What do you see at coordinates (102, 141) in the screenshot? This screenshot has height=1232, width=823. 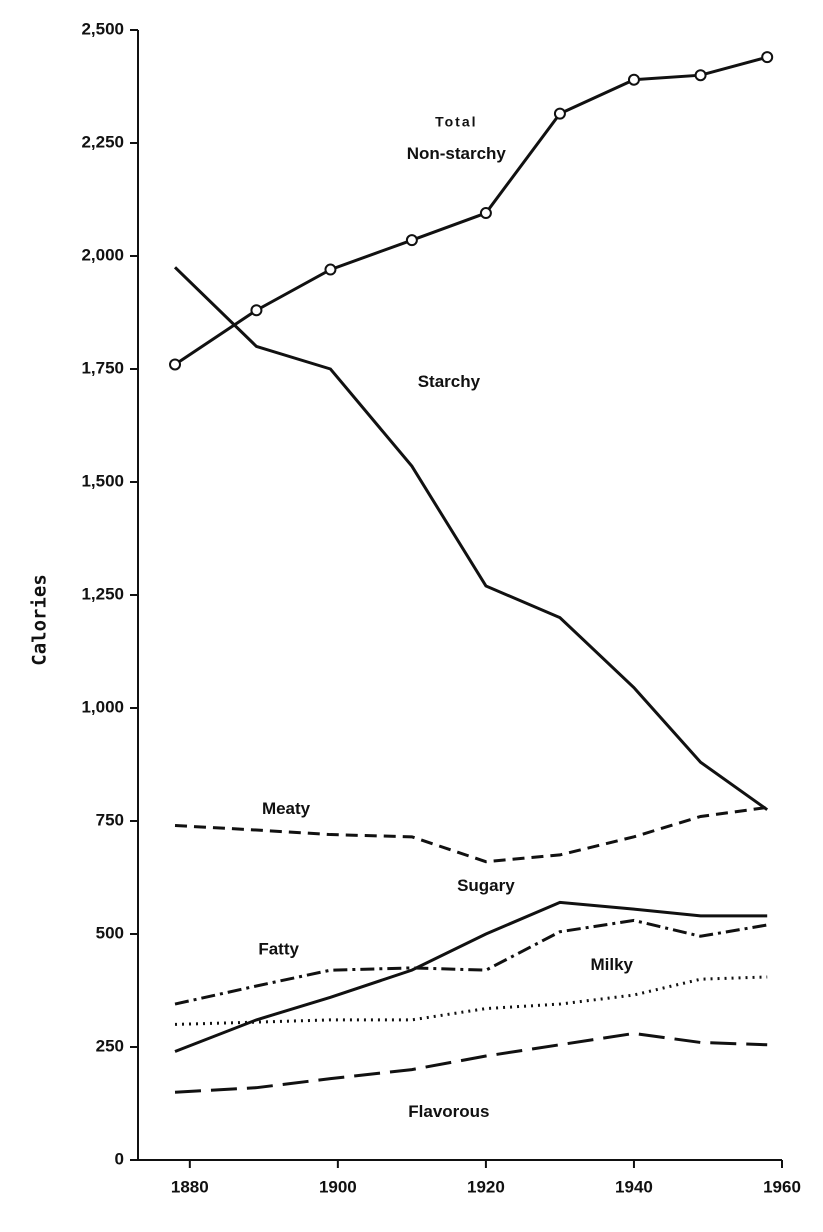 I see `y-tick-label: 2,250` at bounding box center [102, 141].